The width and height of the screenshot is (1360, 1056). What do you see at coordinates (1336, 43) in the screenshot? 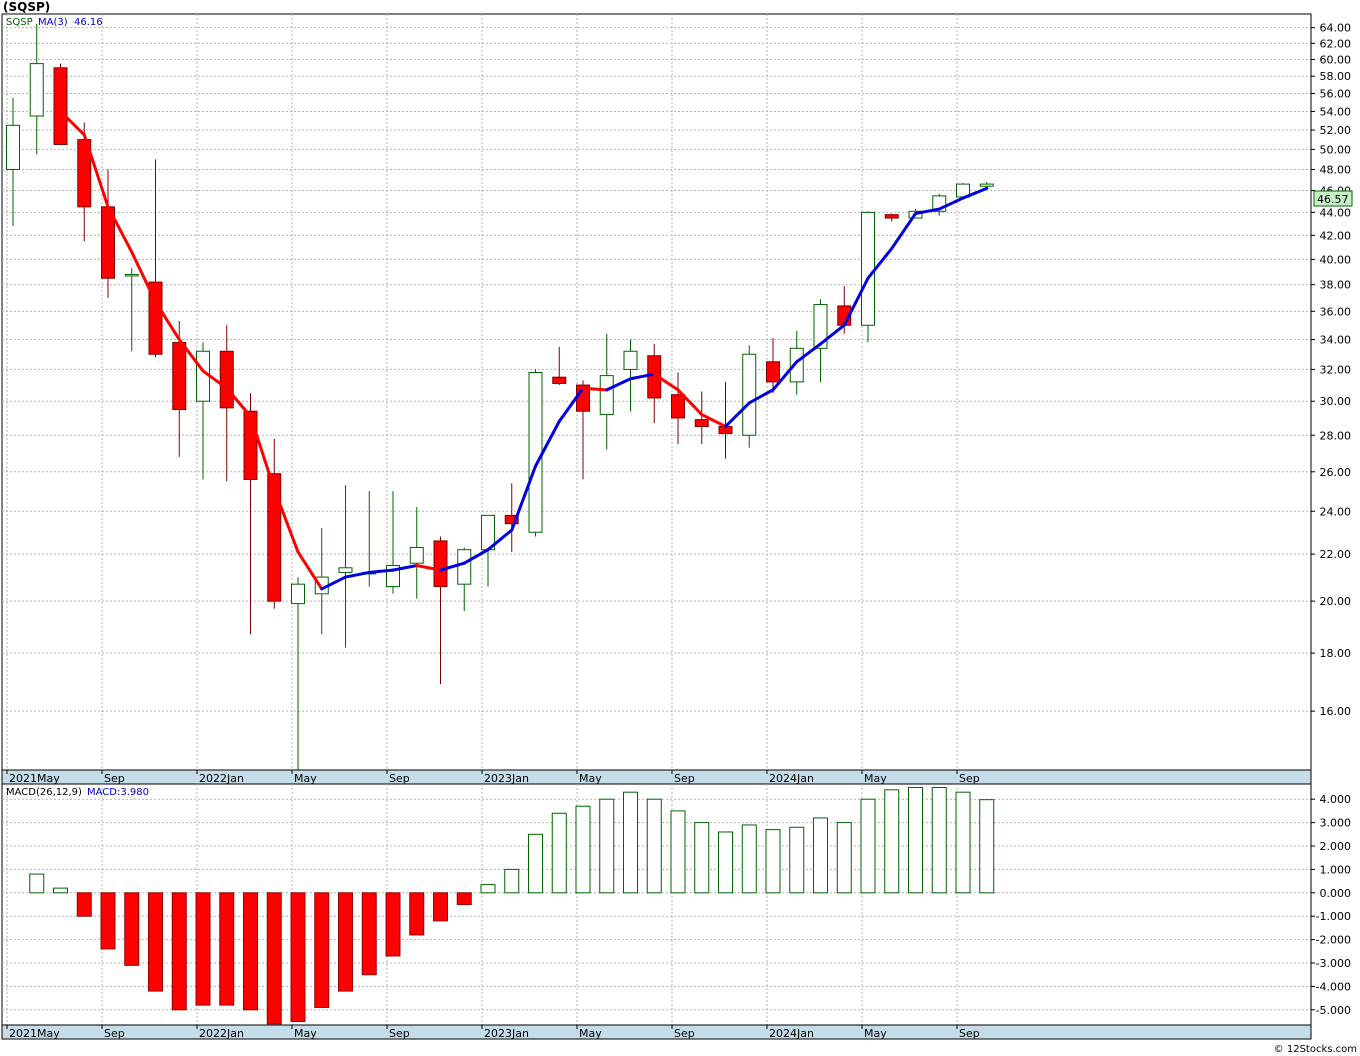
I see `price-tick-label: 62.00` at bounding box center [1336, 43].